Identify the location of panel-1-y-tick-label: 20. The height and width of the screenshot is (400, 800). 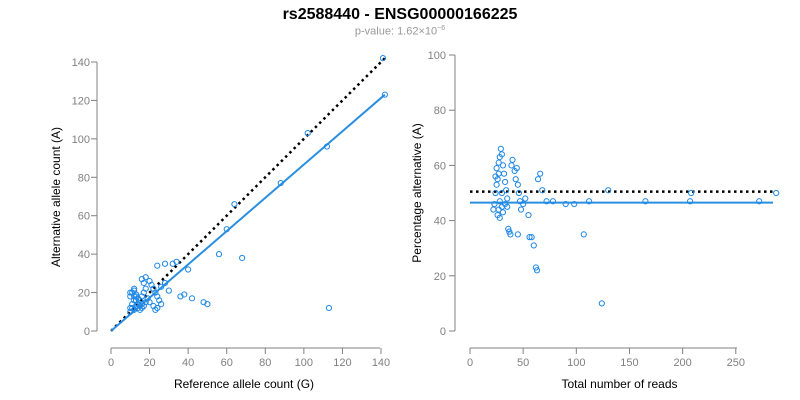
(84, 294).